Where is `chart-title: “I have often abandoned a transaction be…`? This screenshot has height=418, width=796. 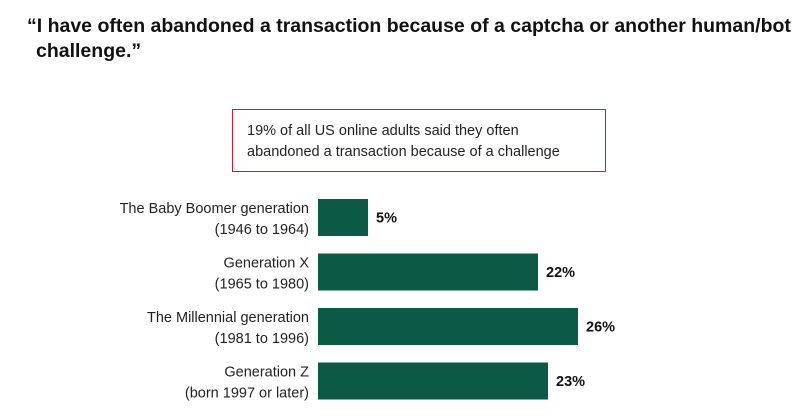 chart-title: “I have often abandoned a transaction be… is located at coordinates (409, 38).